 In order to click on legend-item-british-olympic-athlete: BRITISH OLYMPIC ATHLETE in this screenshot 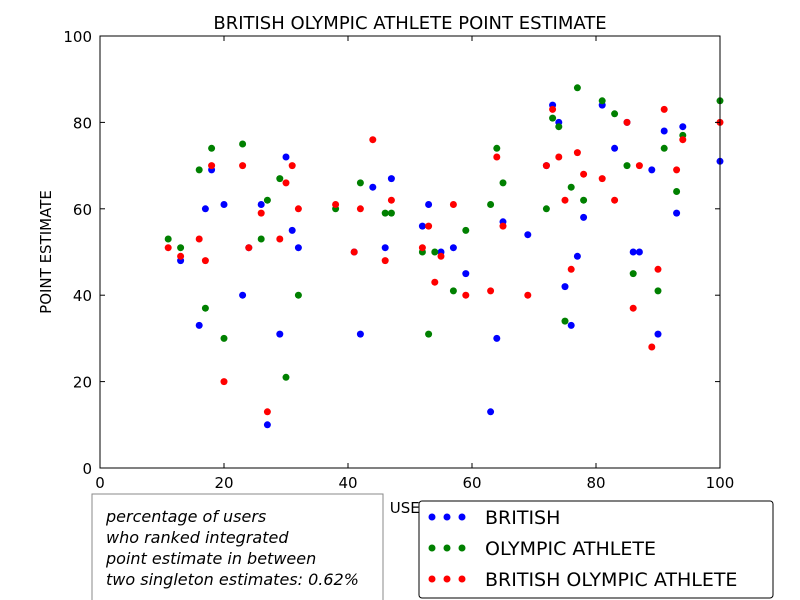, I will do `click(582, 580)`.